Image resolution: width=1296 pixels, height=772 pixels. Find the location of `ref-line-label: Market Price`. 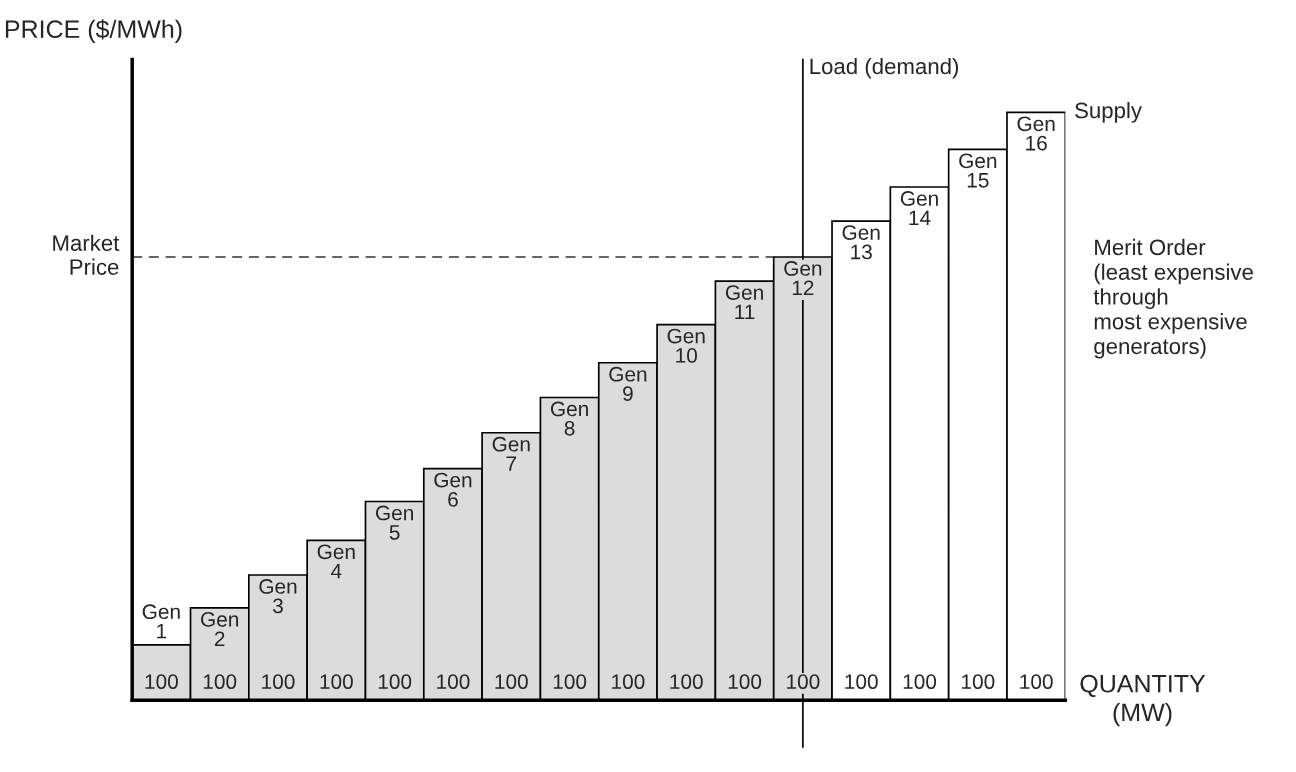

ref-line-label: Market Price is located at coordinates (86, 254).